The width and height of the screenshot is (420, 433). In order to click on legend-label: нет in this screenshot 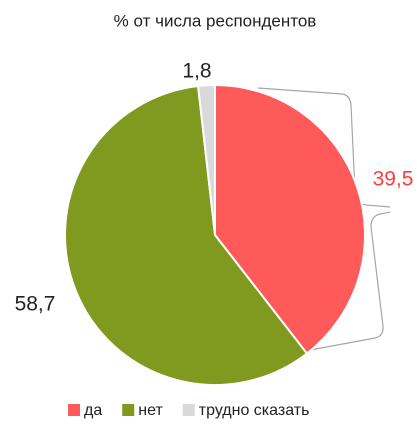, I will do `click(150, 410)`.